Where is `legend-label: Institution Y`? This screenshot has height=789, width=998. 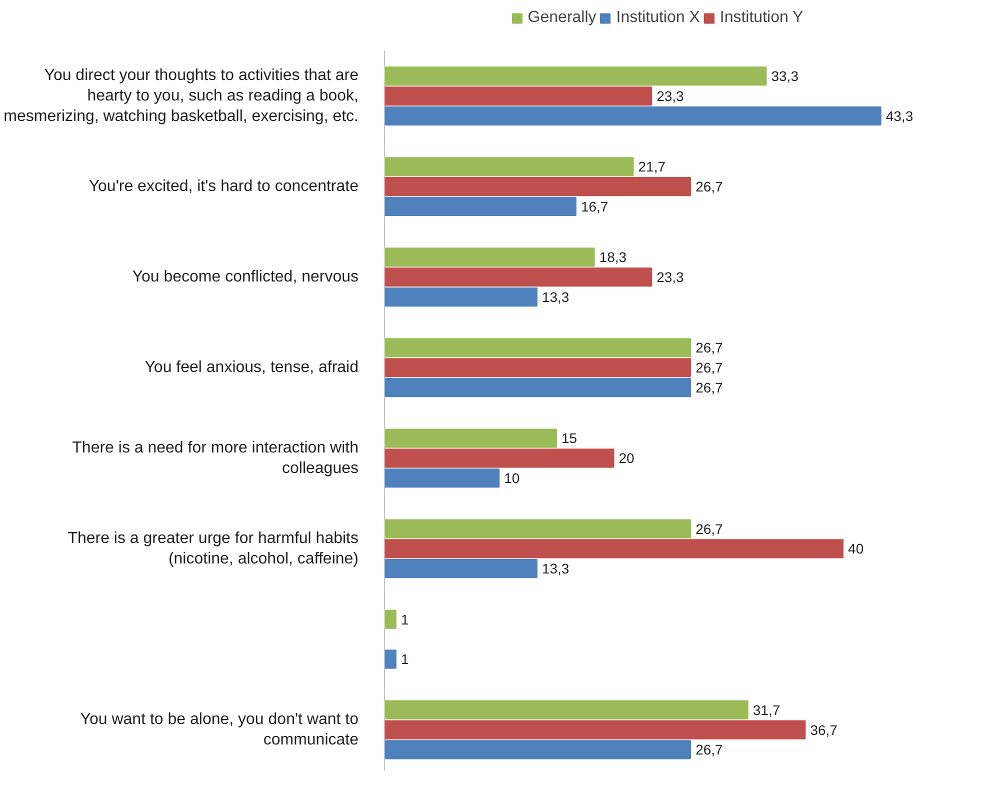 legend-label: Institution Y is located at coordinates (762, 18).